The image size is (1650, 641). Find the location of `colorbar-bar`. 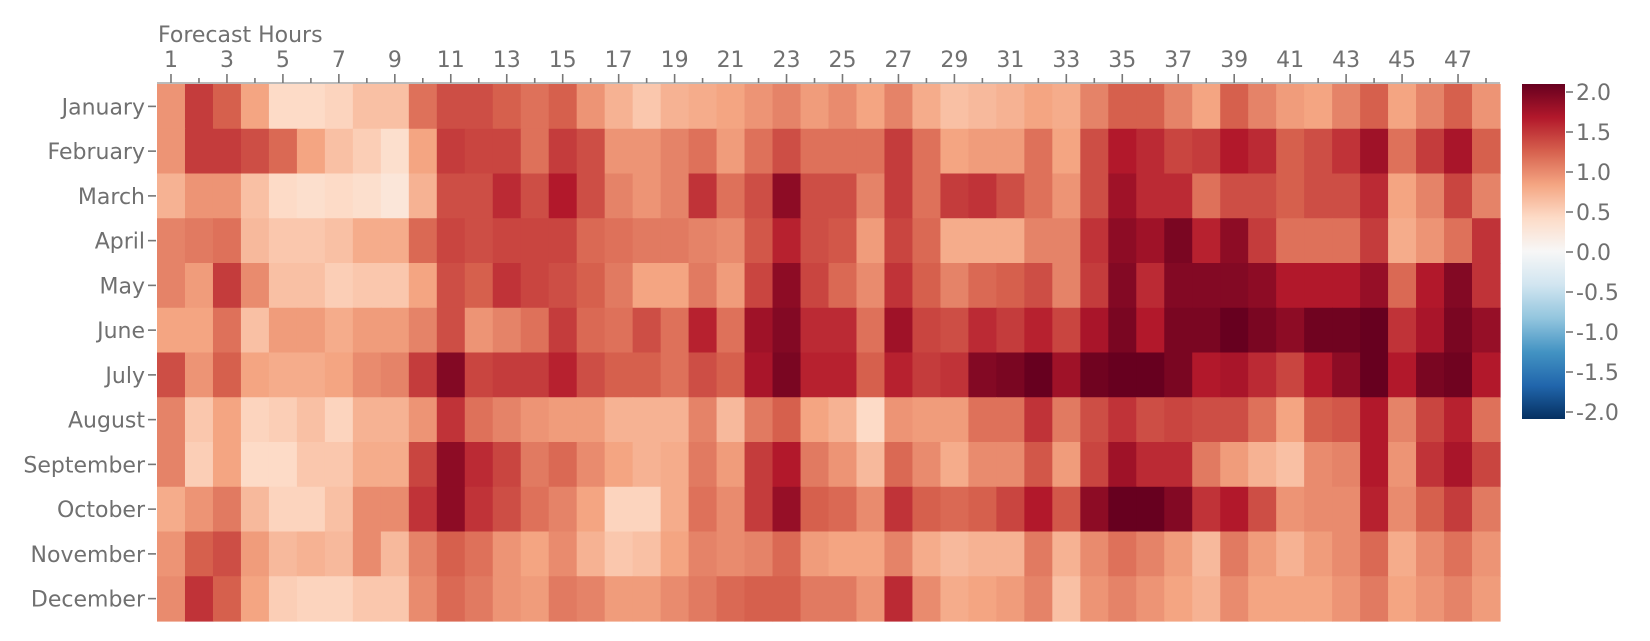

colorbar-bar is located at coordinates (1543, 251).